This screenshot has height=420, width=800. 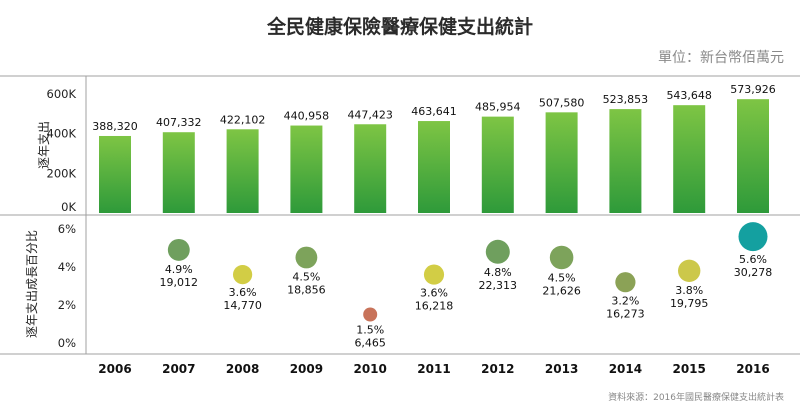 I want to click on bubble-2014, so click(x=625, y=282).